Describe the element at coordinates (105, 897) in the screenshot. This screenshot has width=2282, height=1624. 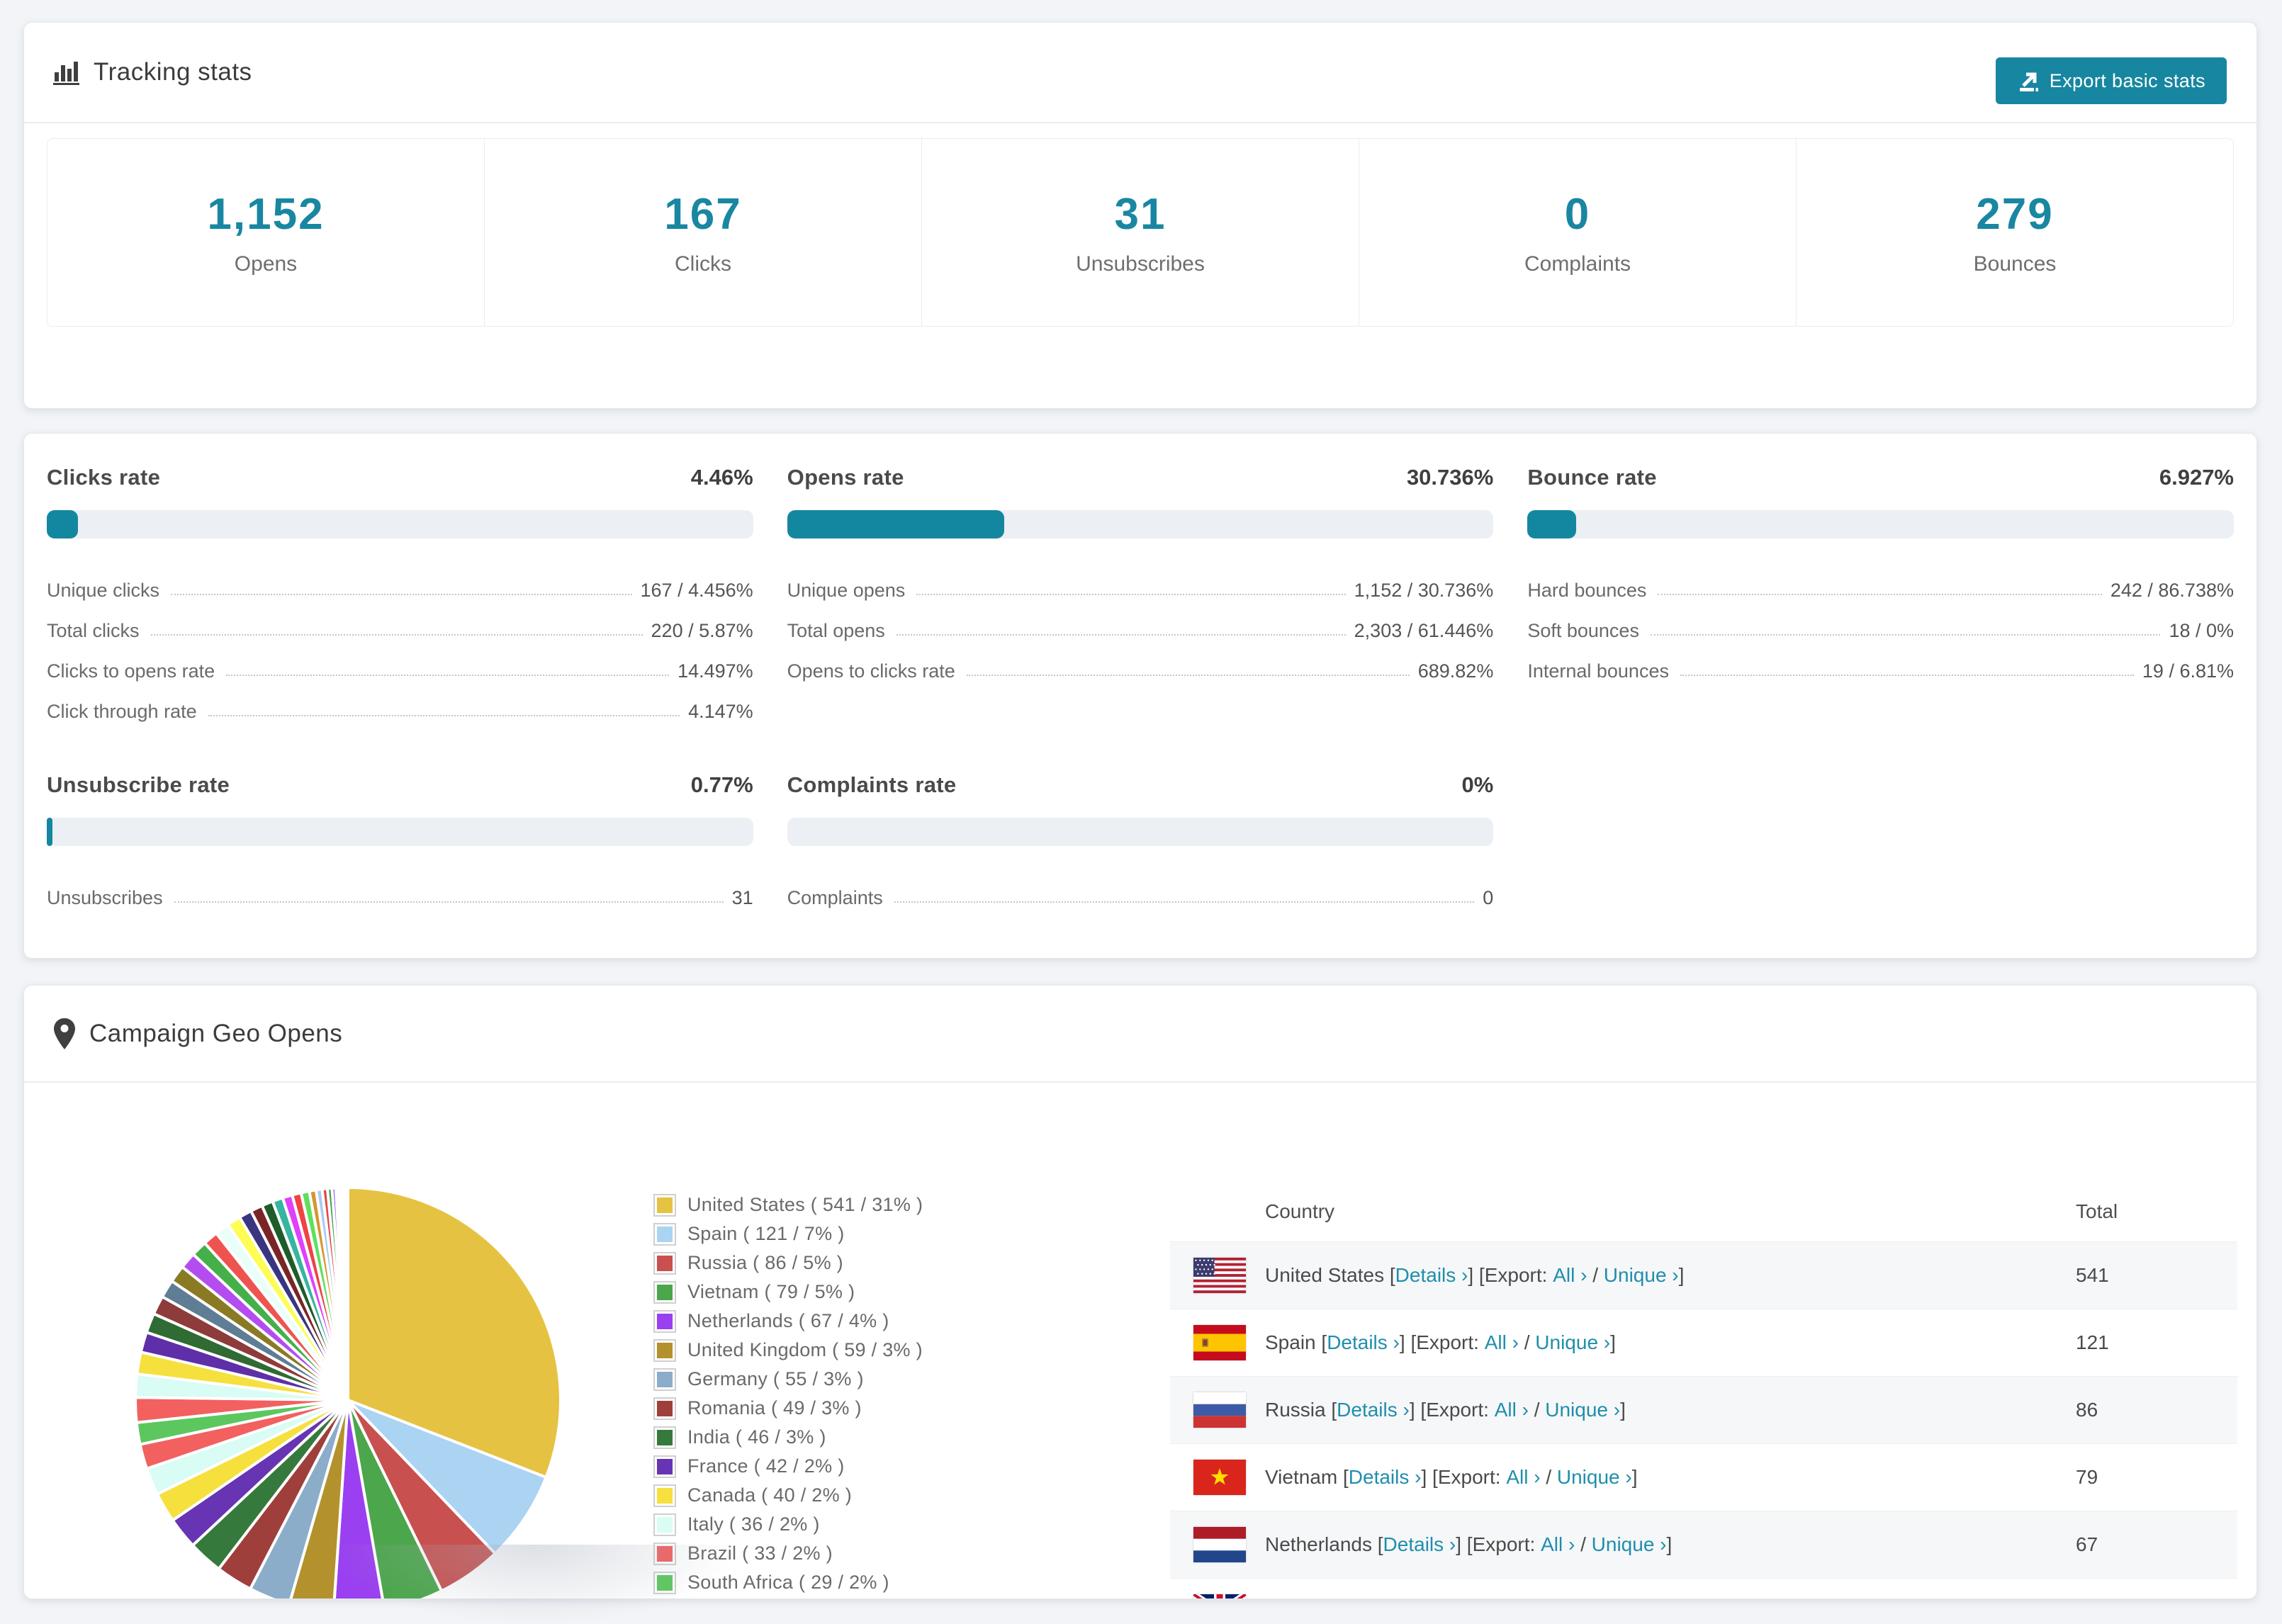
I see `detail-label: Unsubscribes` at that location.